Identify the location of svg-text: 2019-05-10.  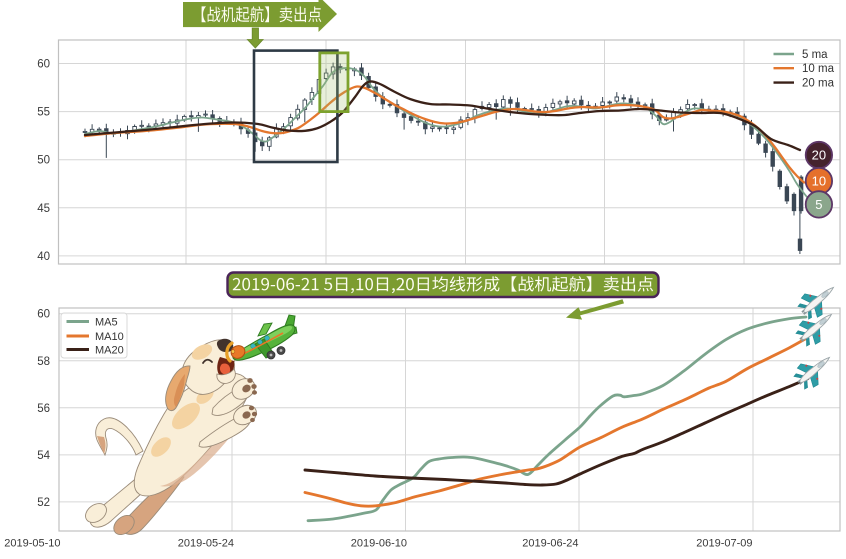
(32, 544).